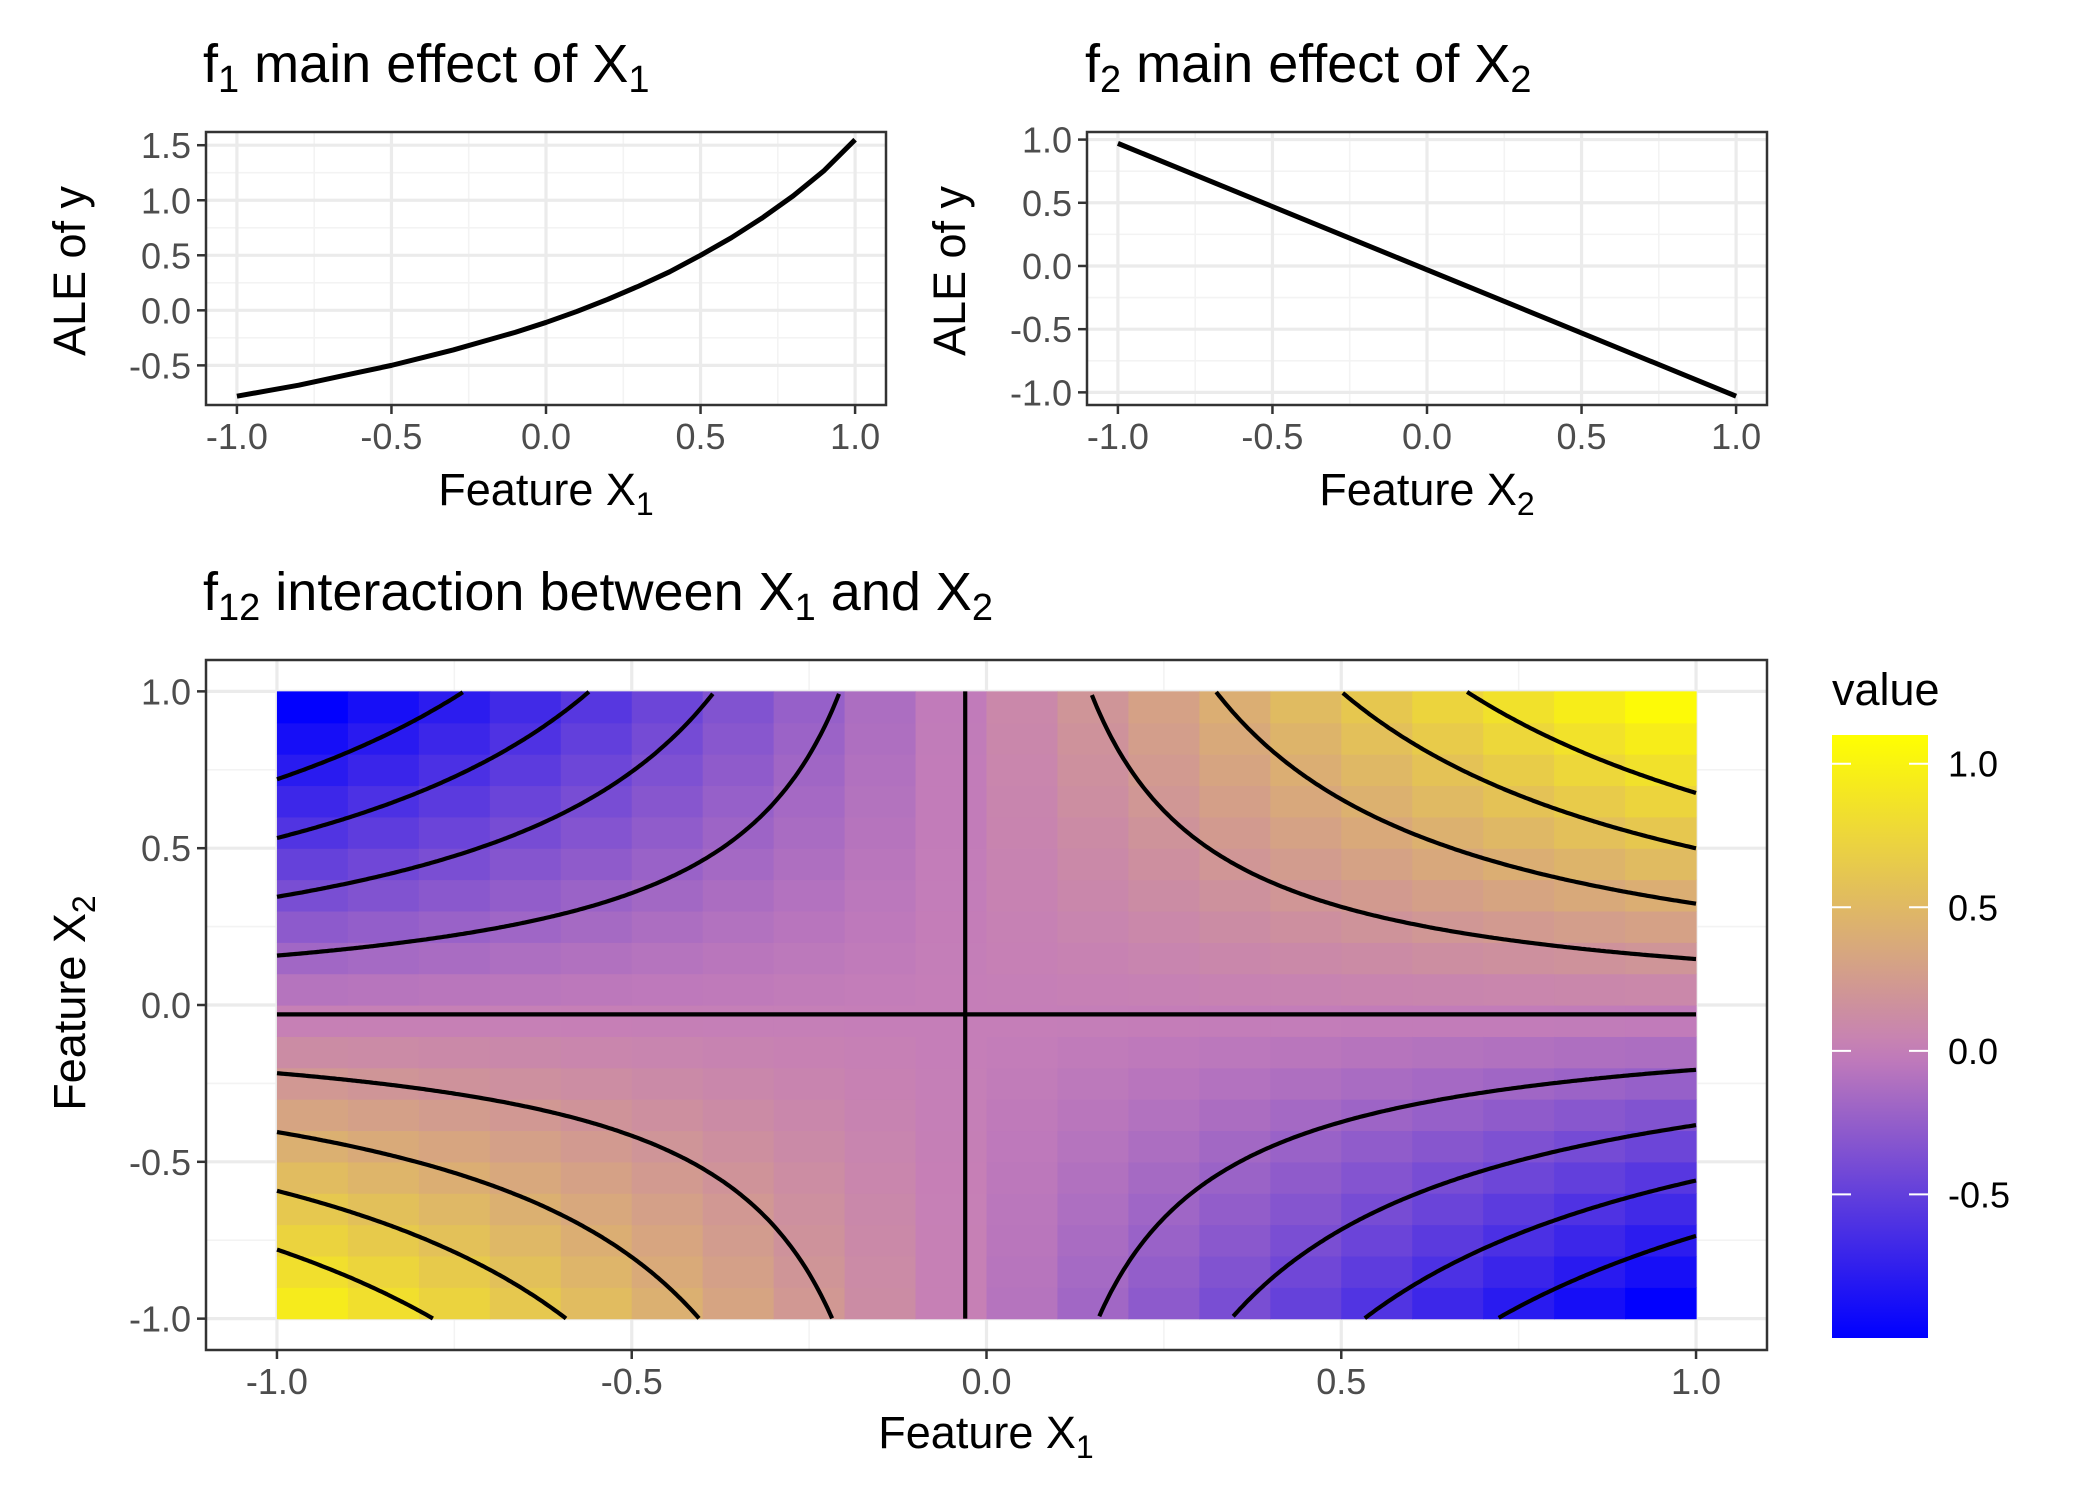 Image resolution: width=2100 pixels, height=1500 pixels. What do you see at coordinates (949, 270) in the screenshot?
I see `f2-y-axis-title: ALE of y` at bounding box center [949, 270].